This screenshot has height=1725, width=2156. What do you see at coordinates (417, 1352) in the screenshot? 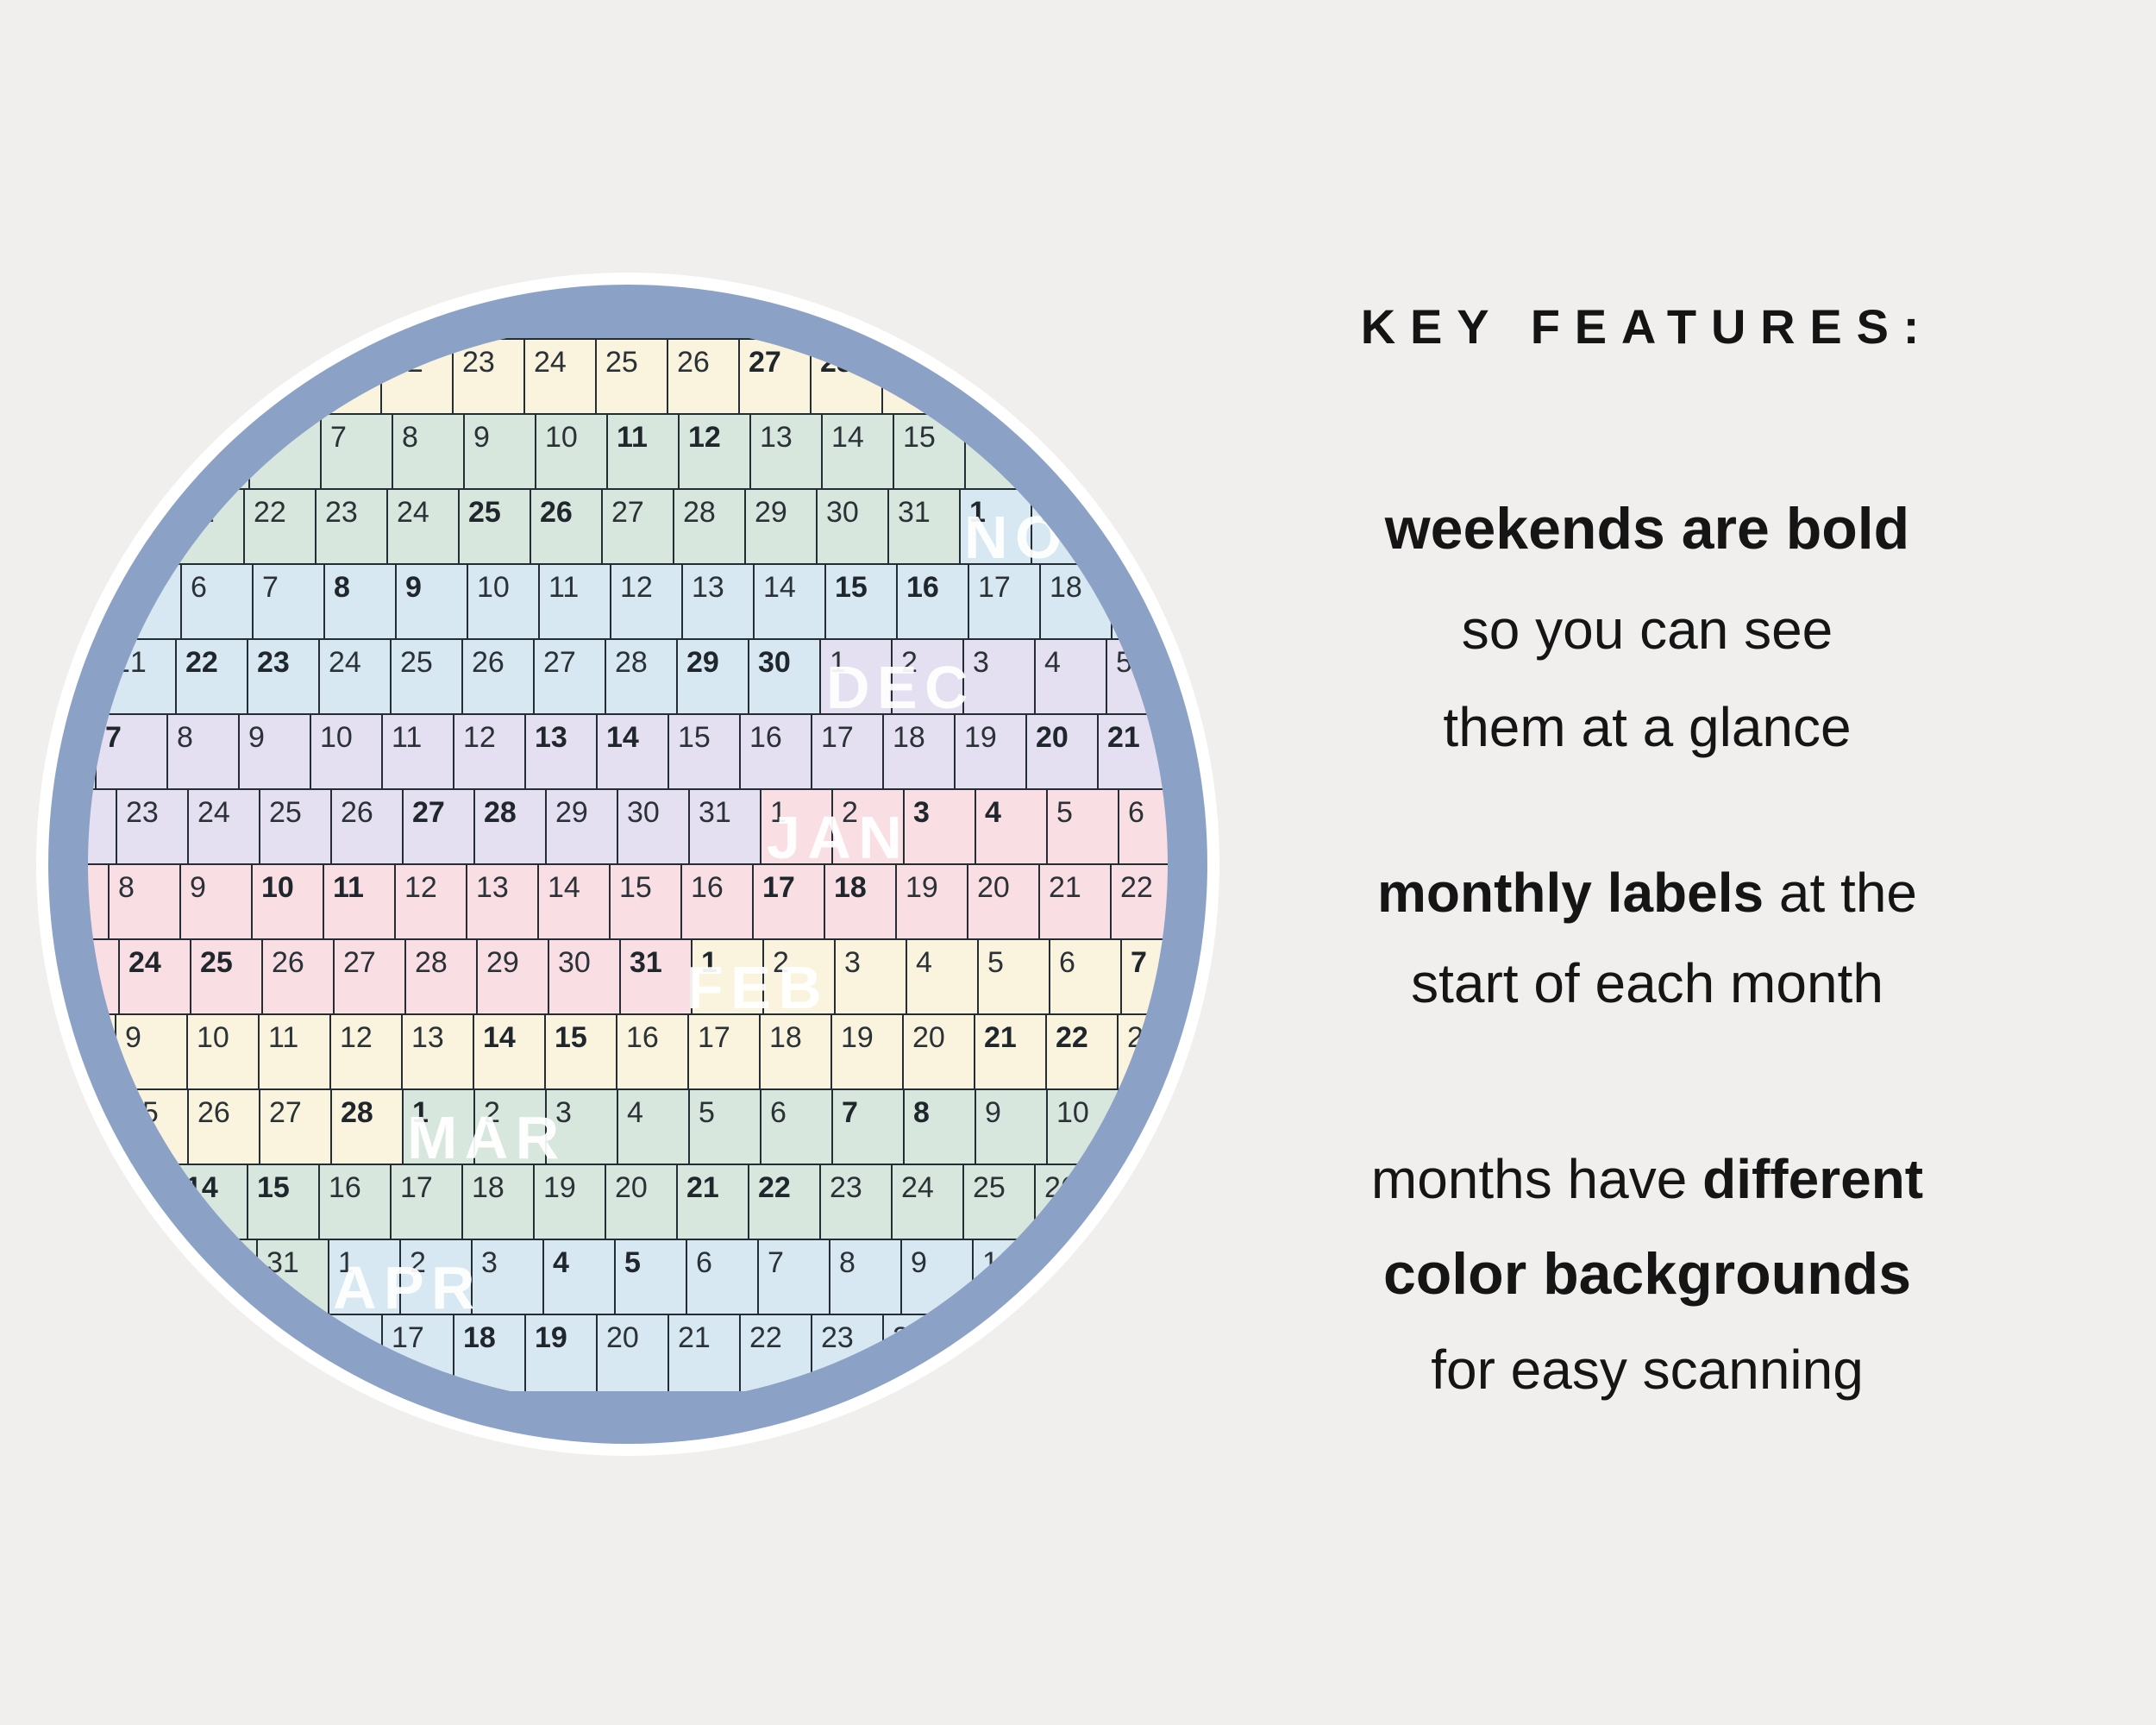
I see `day-cell-apr-17: 17` at bounding box center [417, 1352].